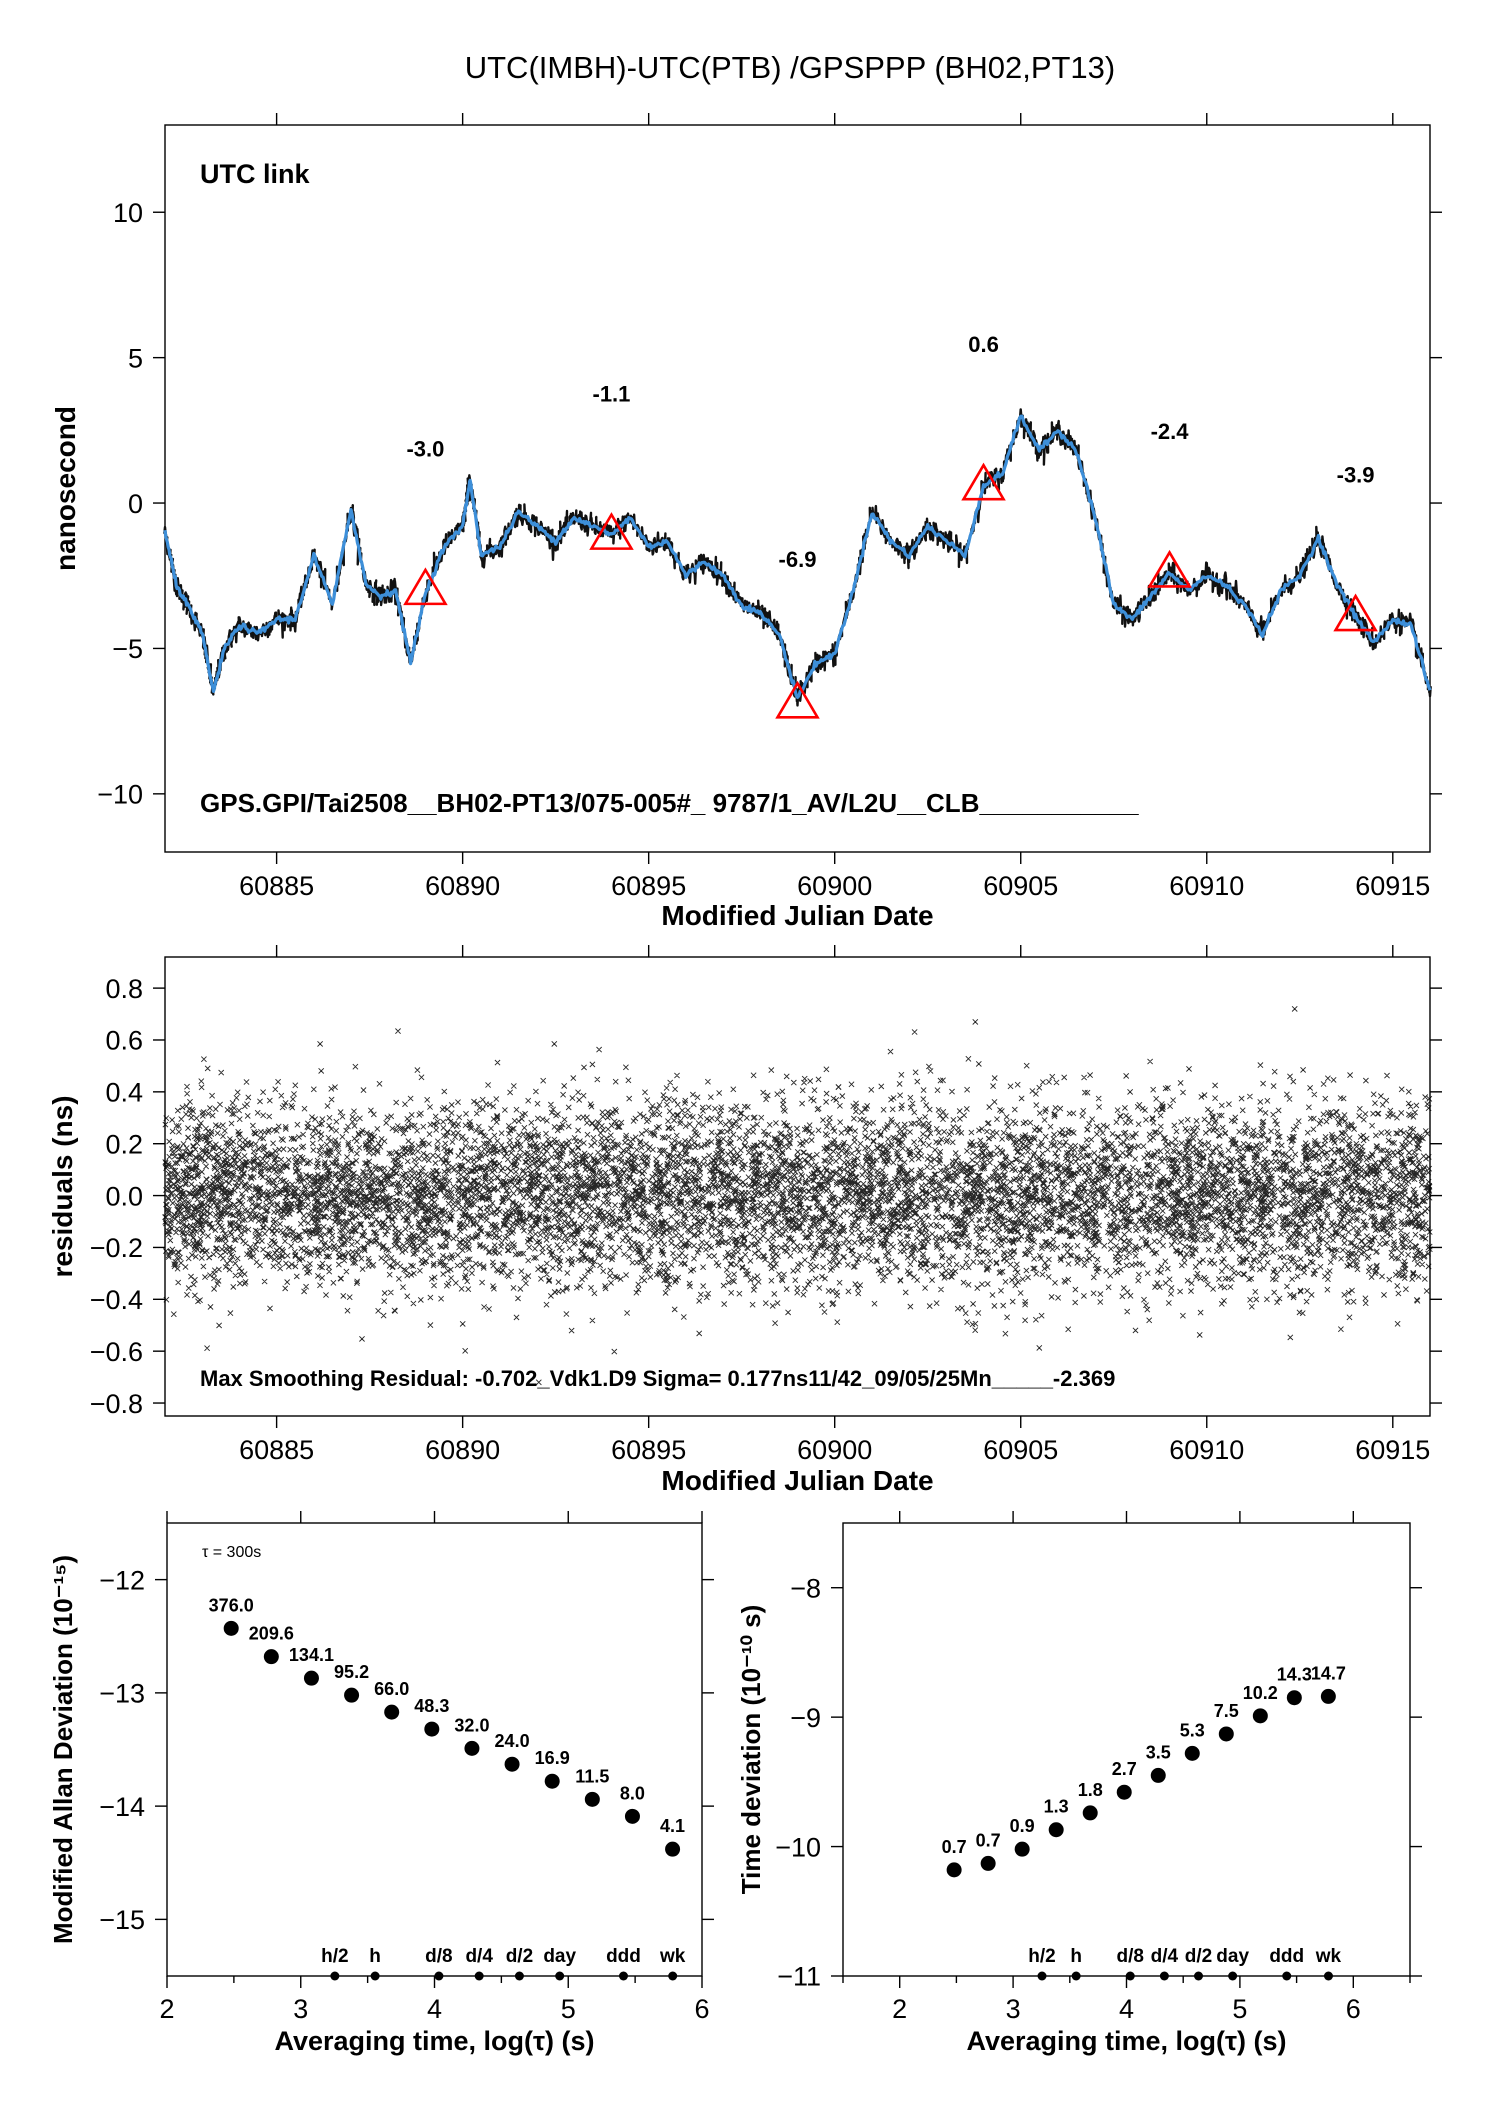 Image resolution: width=1488 pixels, height=2105 pixels. Describe the element at coordinates (122, 1807) in the screenshot. I see `y-tick-label: −14` at that location.